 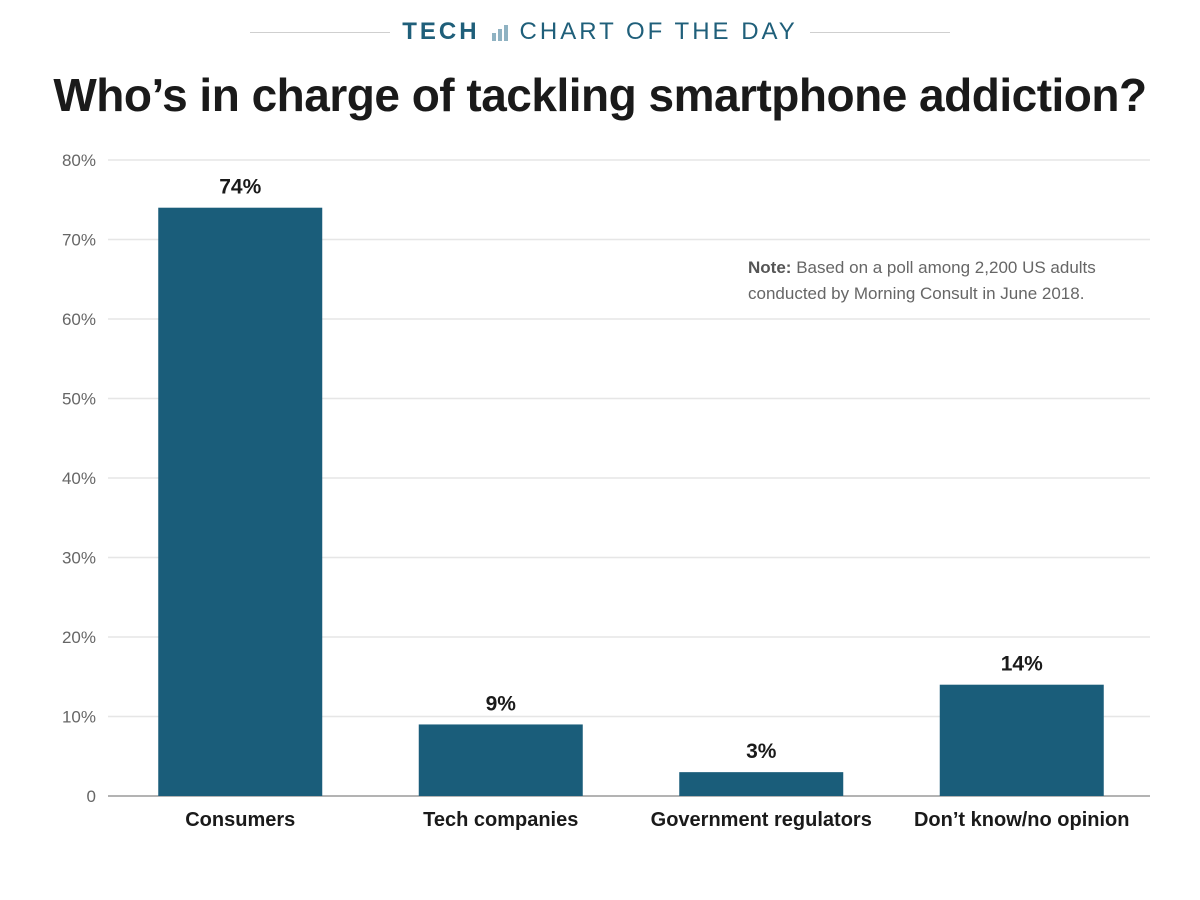 What do you see at coordinates (240, 187) in the screenshot?
I see `data-label: 74%` at bounding box center [240, 187].